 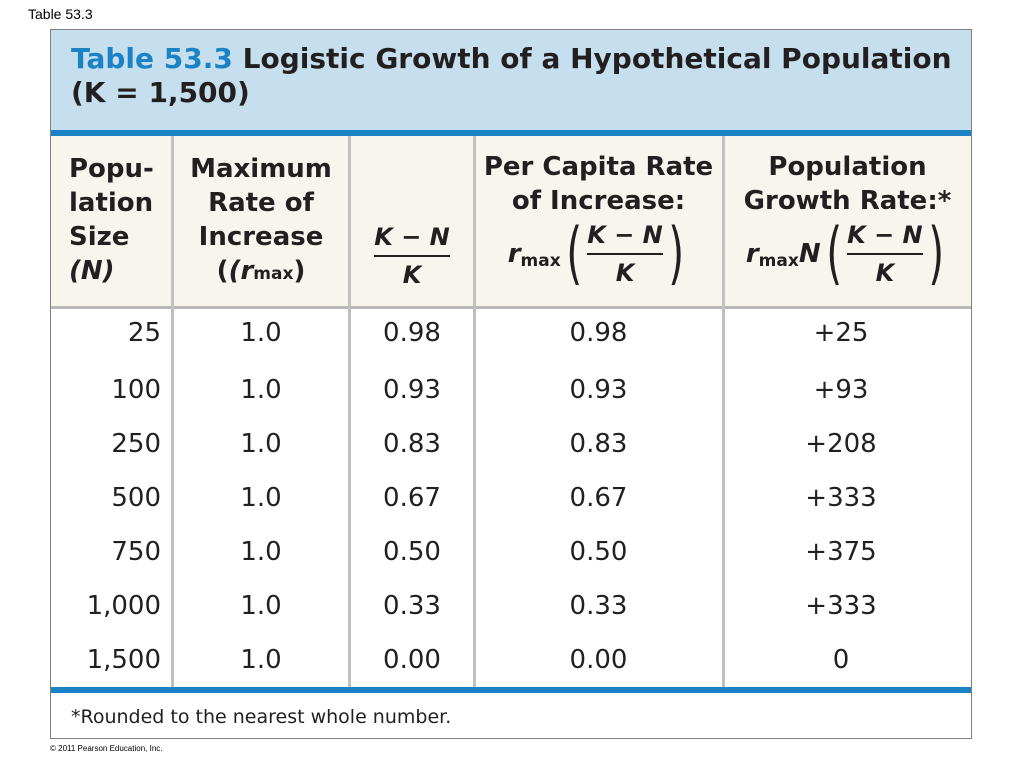 I want to click on cell-k-minus-n-over-k: 0.83, so click(x=412, y=444).